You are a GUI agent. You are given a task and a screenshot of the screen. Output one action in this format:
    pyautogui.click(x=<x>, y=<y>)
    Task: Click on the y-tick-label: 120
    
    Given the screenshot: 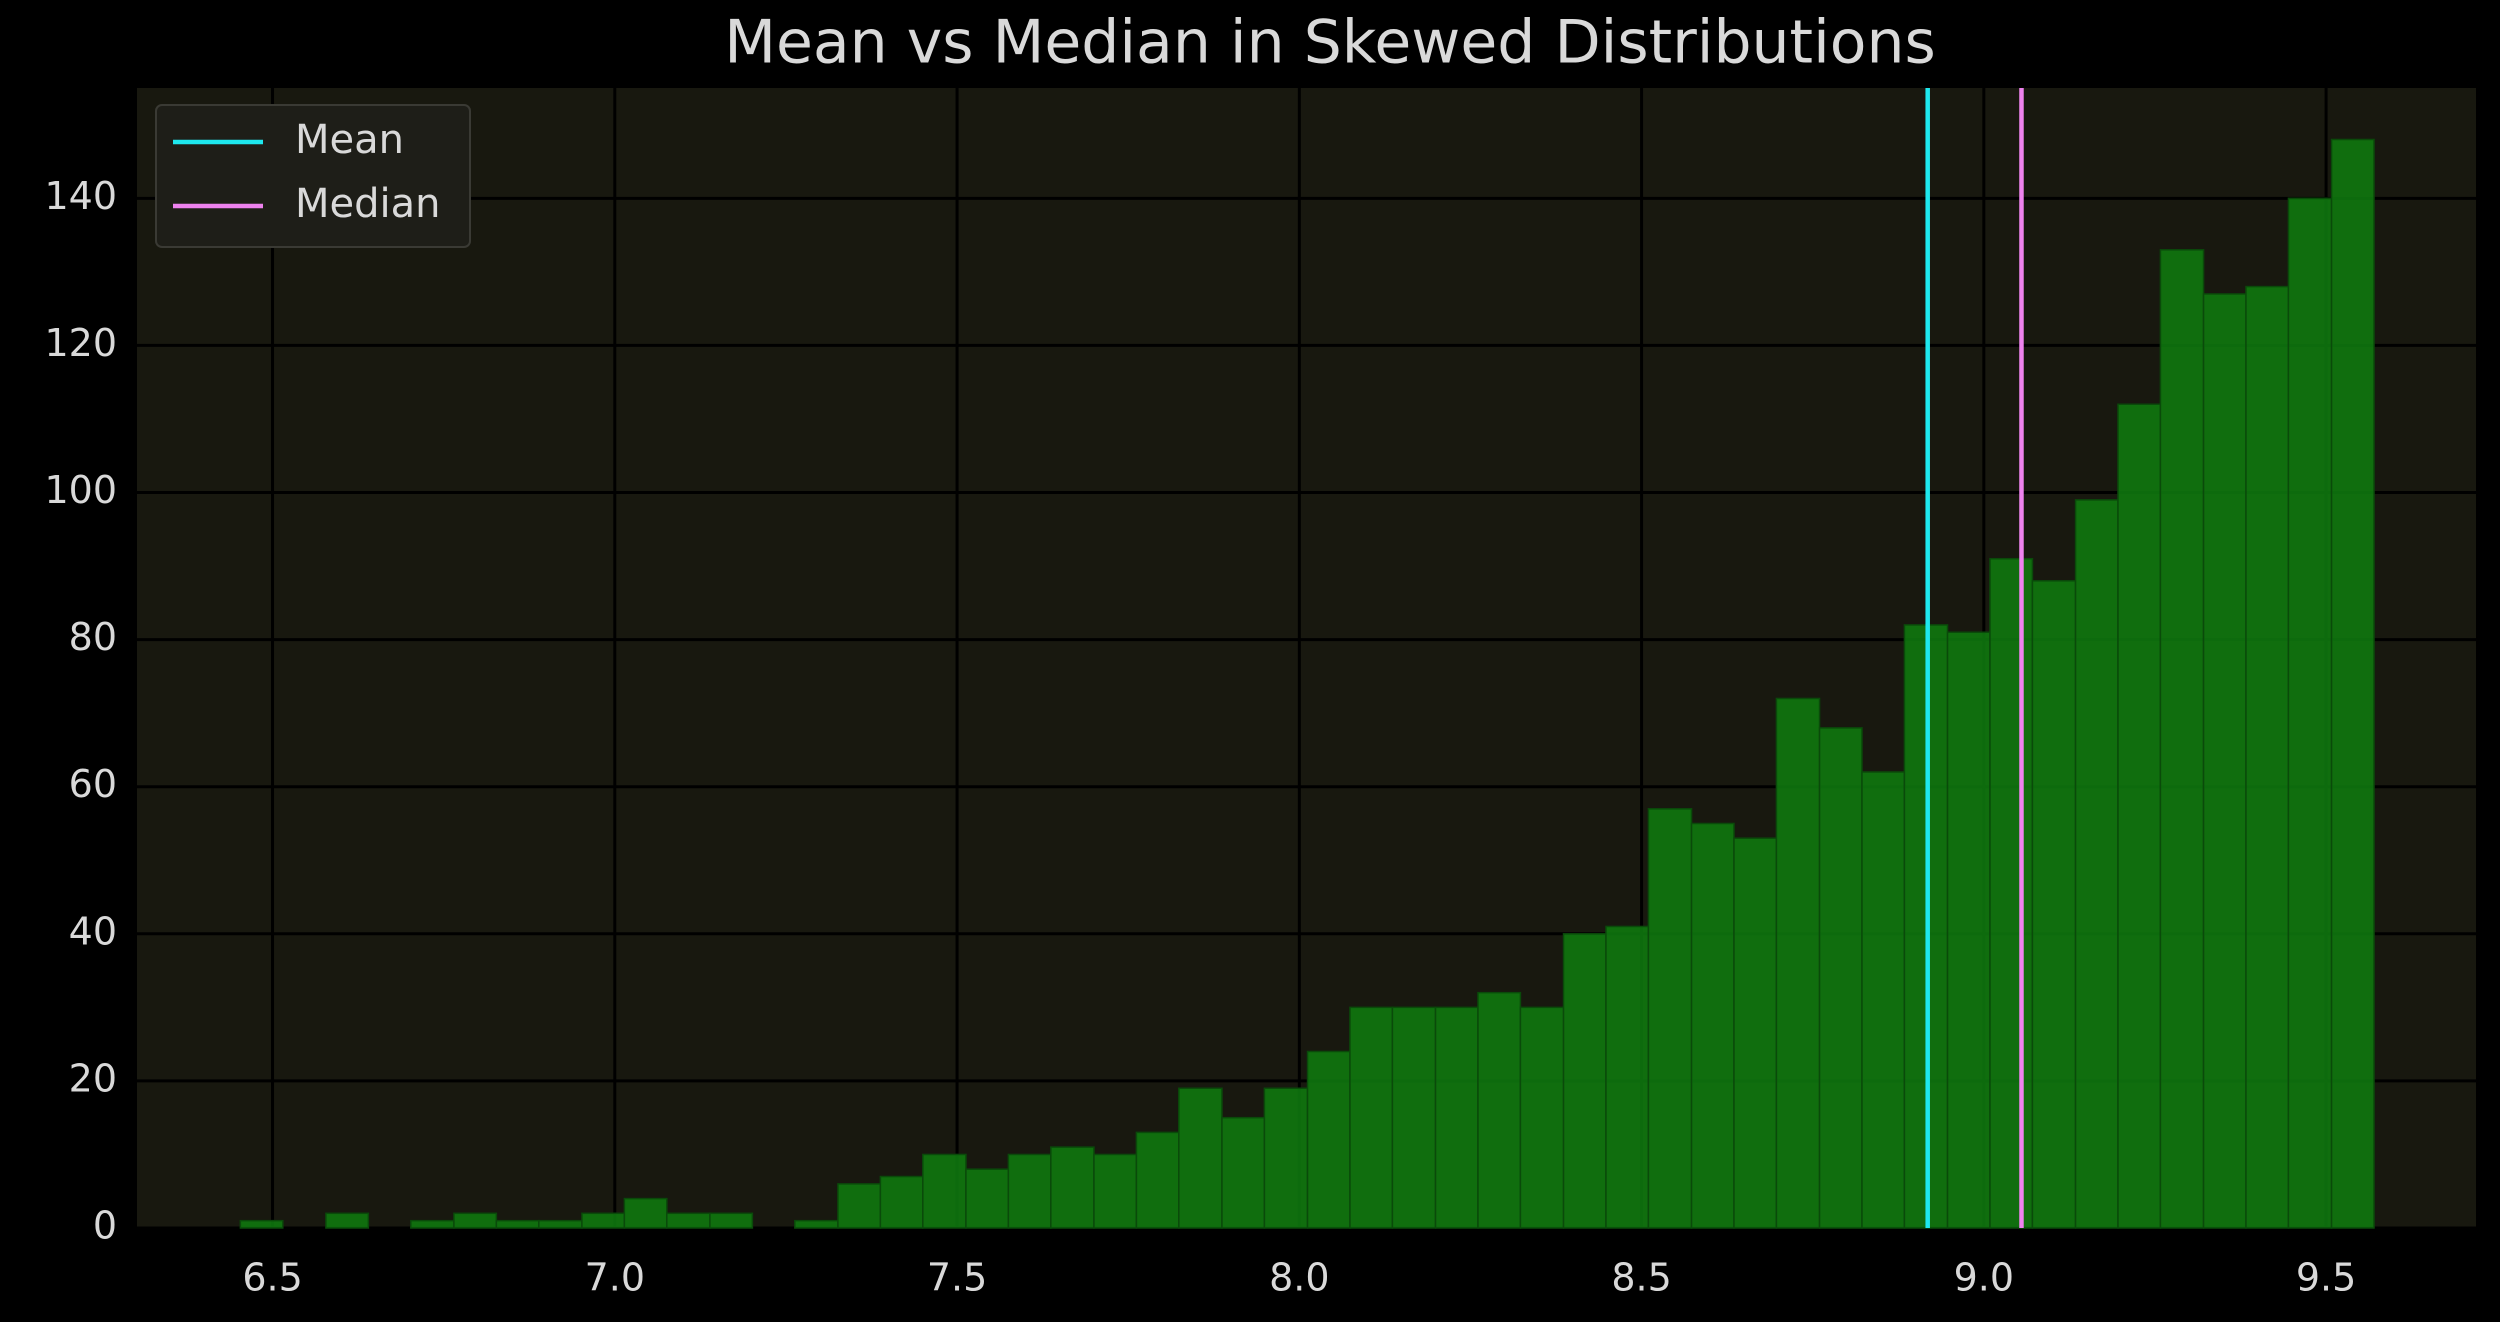 What is the action you would take?
    pyautogui.click(x=80, y=343)
    